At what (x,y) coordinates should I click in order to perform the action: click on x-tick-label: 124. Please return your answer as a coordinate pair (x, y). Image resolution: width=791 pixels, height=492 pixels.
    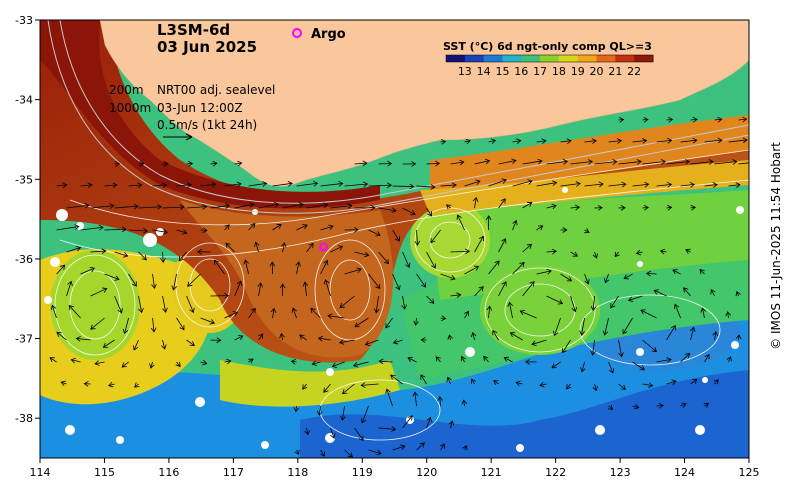
    Looking at the image, I should click on (684, 472).